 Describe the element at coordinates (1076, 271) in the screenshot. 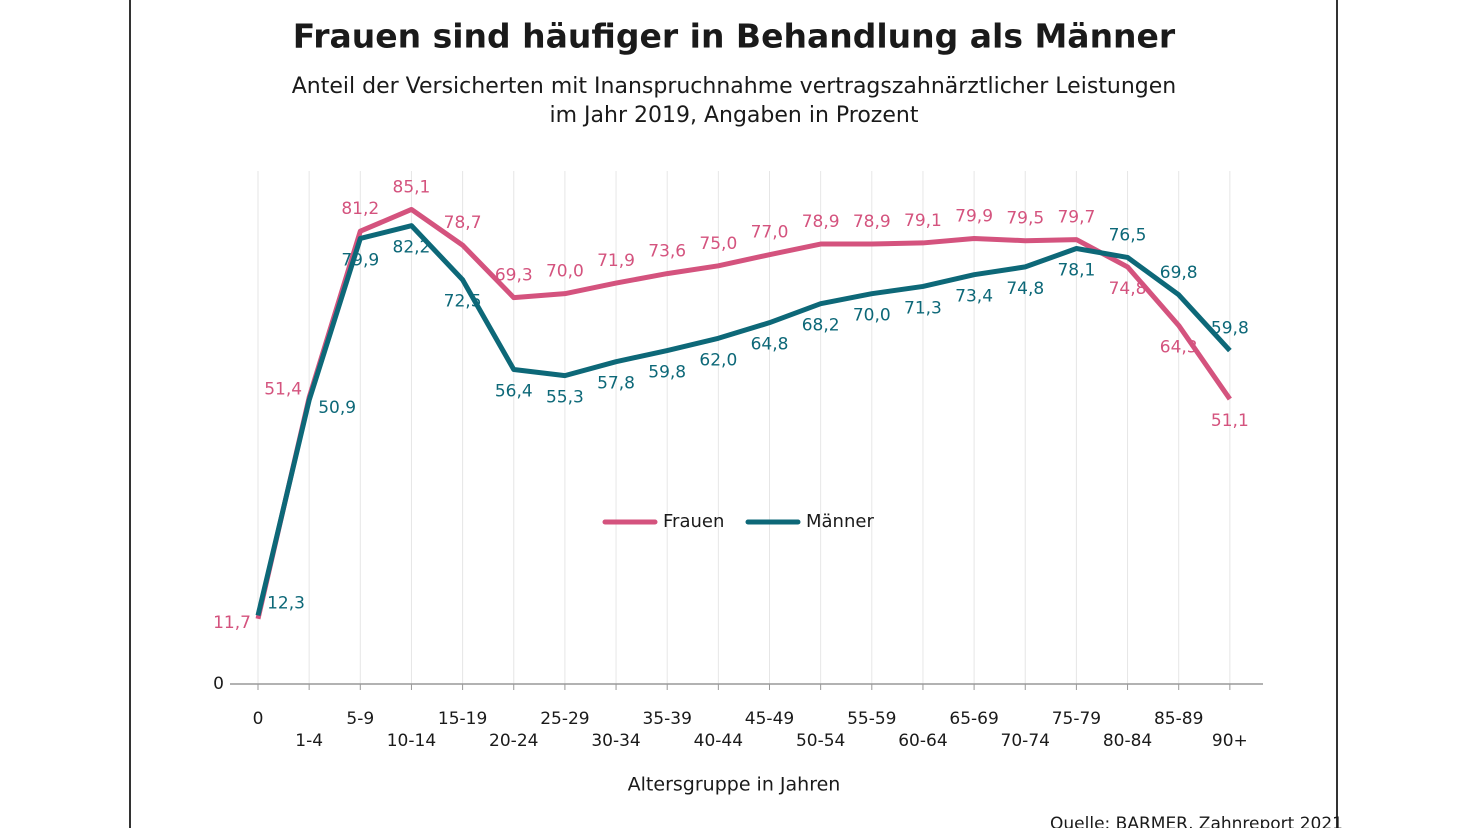

I see `data-label: 78,1` at that location.